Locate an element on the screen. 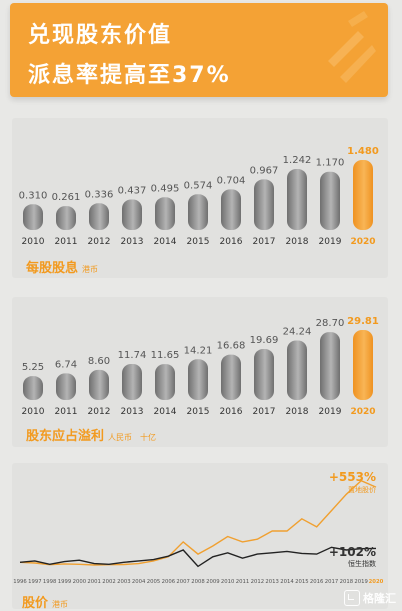 Image resolution: width=402 pixels, height=611 pixels. dividend-value-label: 0.704 is located at coordinates (231, 180).